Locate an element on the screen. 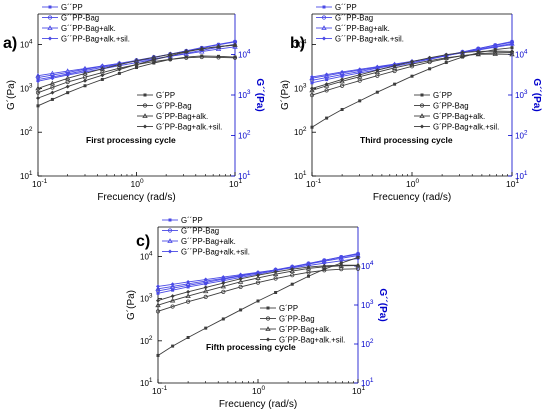 The image size is (550, 413). x-tick-label: 101 is located at coordinates (358, 390).